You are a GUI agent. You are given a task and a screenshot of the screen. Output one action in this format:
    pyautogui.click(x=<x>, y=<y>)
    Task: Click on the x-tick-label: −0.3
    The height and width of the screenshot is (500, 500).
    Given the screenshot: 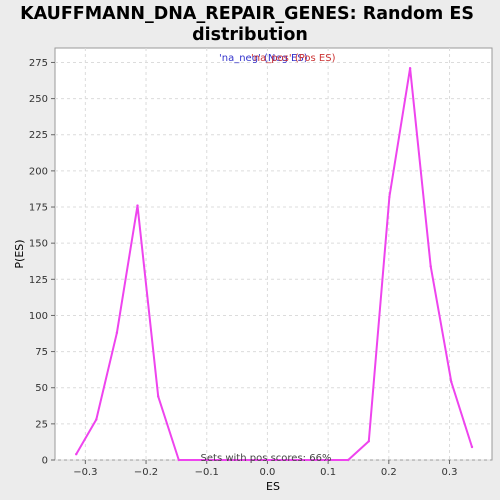 What is the action you would take?
    pyautogui.click(x=85, y=472)
    